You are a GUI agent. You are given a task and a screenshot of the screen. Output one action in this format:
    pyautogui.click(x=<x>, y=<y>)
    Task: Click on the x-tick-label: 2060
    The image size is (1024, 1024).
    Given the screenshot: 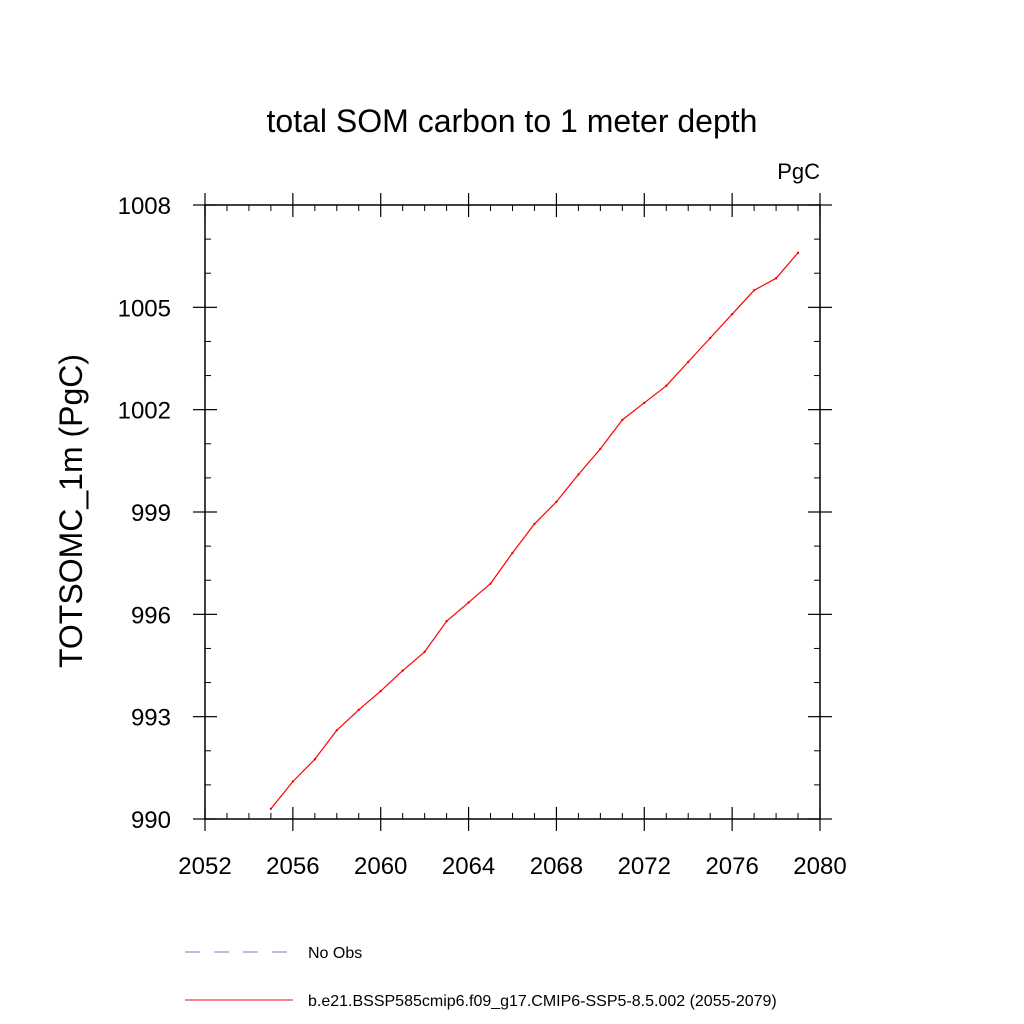 What is the action you would take?
    pyautogui.click(x=380, y=866)
    